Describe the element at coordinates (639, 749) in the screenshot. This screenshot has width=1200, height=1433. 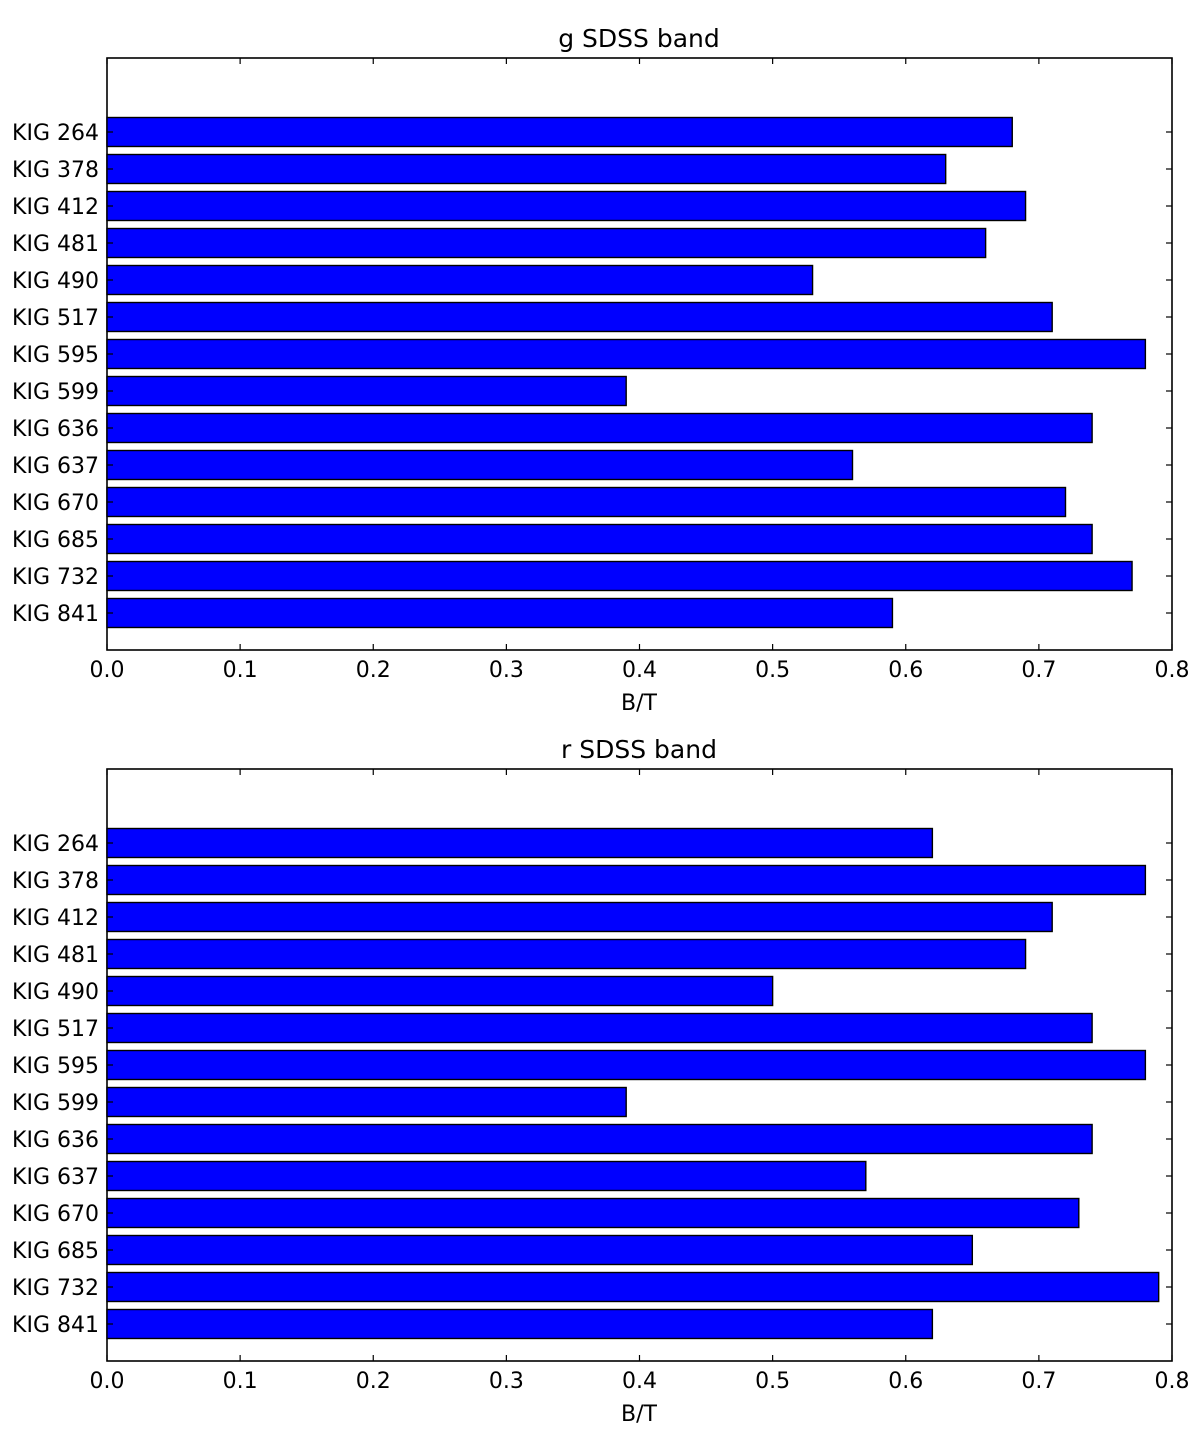
I see `chart-title: r SDSS band` at that location.